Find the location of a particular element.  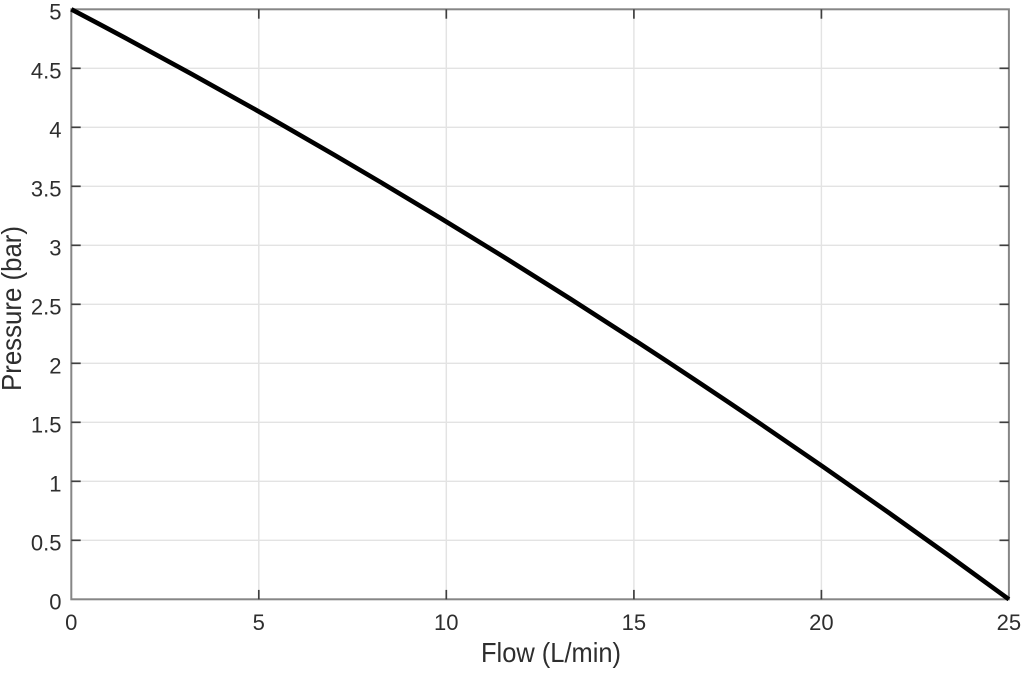

svg-text: Pressure (bar) is located at coordinates (13, 308).